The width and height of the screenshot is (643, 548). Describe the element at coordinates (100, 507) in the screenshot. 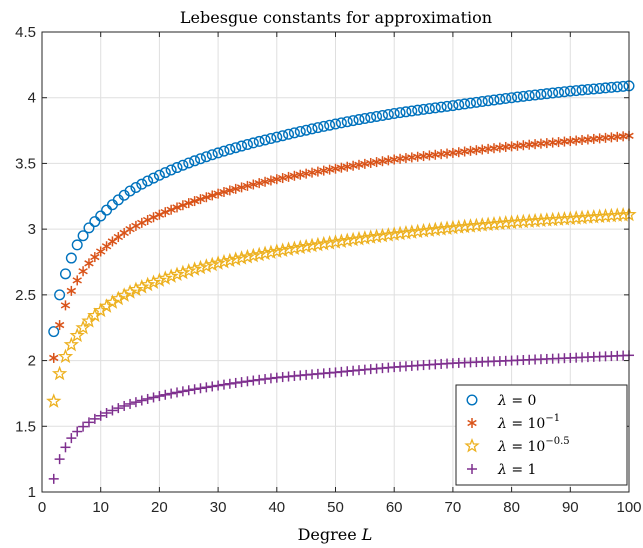

I see `x-tick-label: 10` at that location.